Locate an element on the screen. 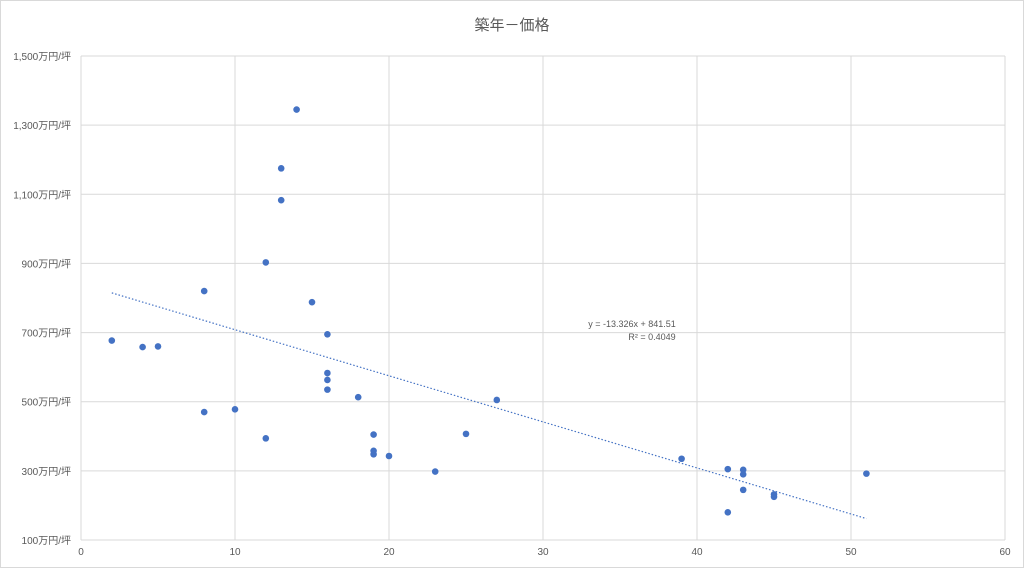  y-tick-label: 1,100万円/坪 is located at coordinates (42, 194).